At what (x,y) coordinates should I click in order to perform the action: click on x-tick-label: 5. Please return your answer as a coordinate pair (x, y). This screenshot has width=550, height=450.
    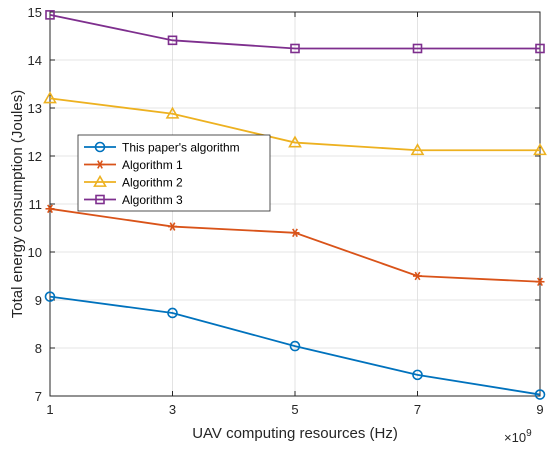
    Looking at the image, I should click on (294, 409).